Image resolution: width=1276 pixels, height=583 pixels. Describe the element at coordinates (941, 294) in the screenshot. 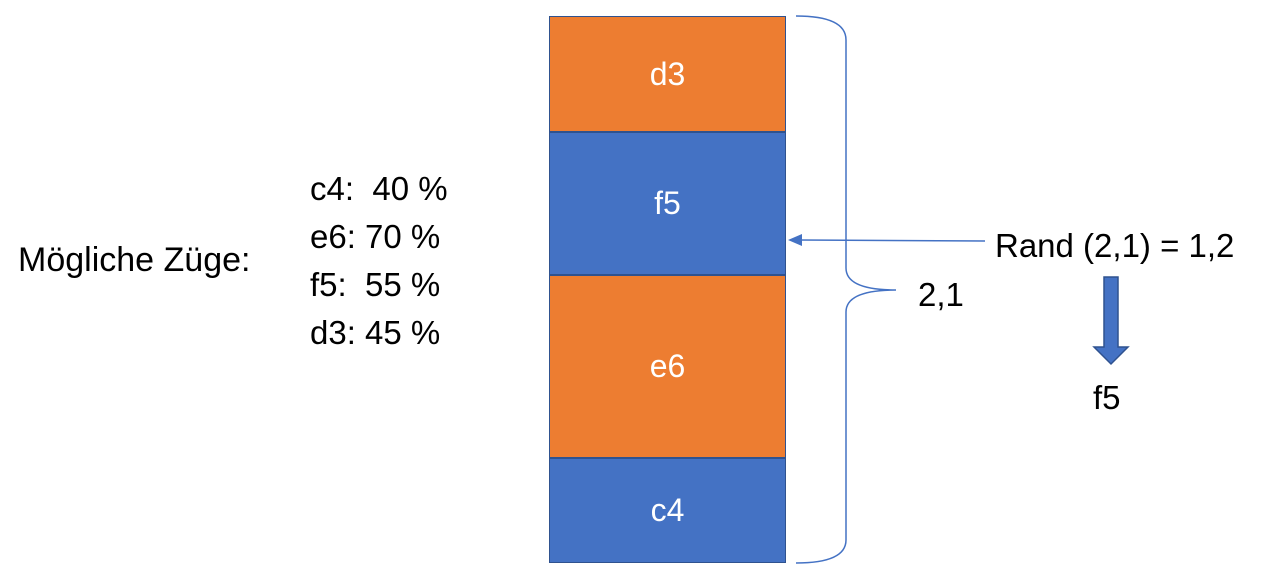

I see `total-sum-label: 2,1` at that location.